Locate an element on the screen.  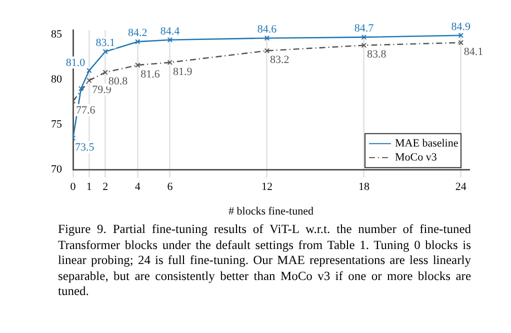
y-tick-label: 75 is located at coordinates (56, 124).